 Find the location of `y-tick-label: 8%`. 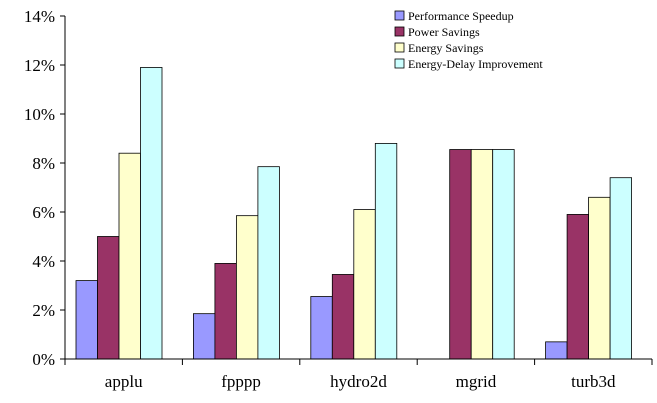

y-tick-label: 8% is located at coordinates (43, 163).